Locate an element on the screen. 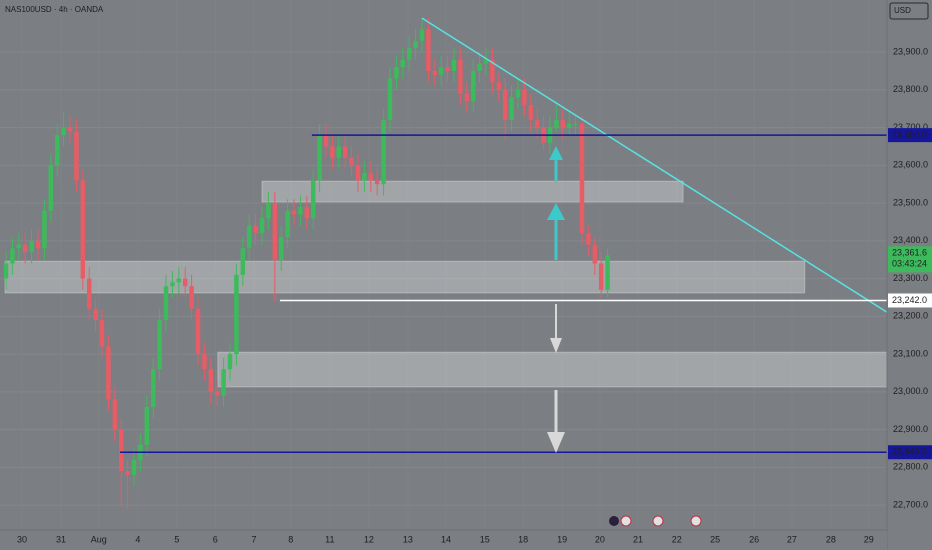  x-tick-label: 7 is located at coordinates (253, 539).